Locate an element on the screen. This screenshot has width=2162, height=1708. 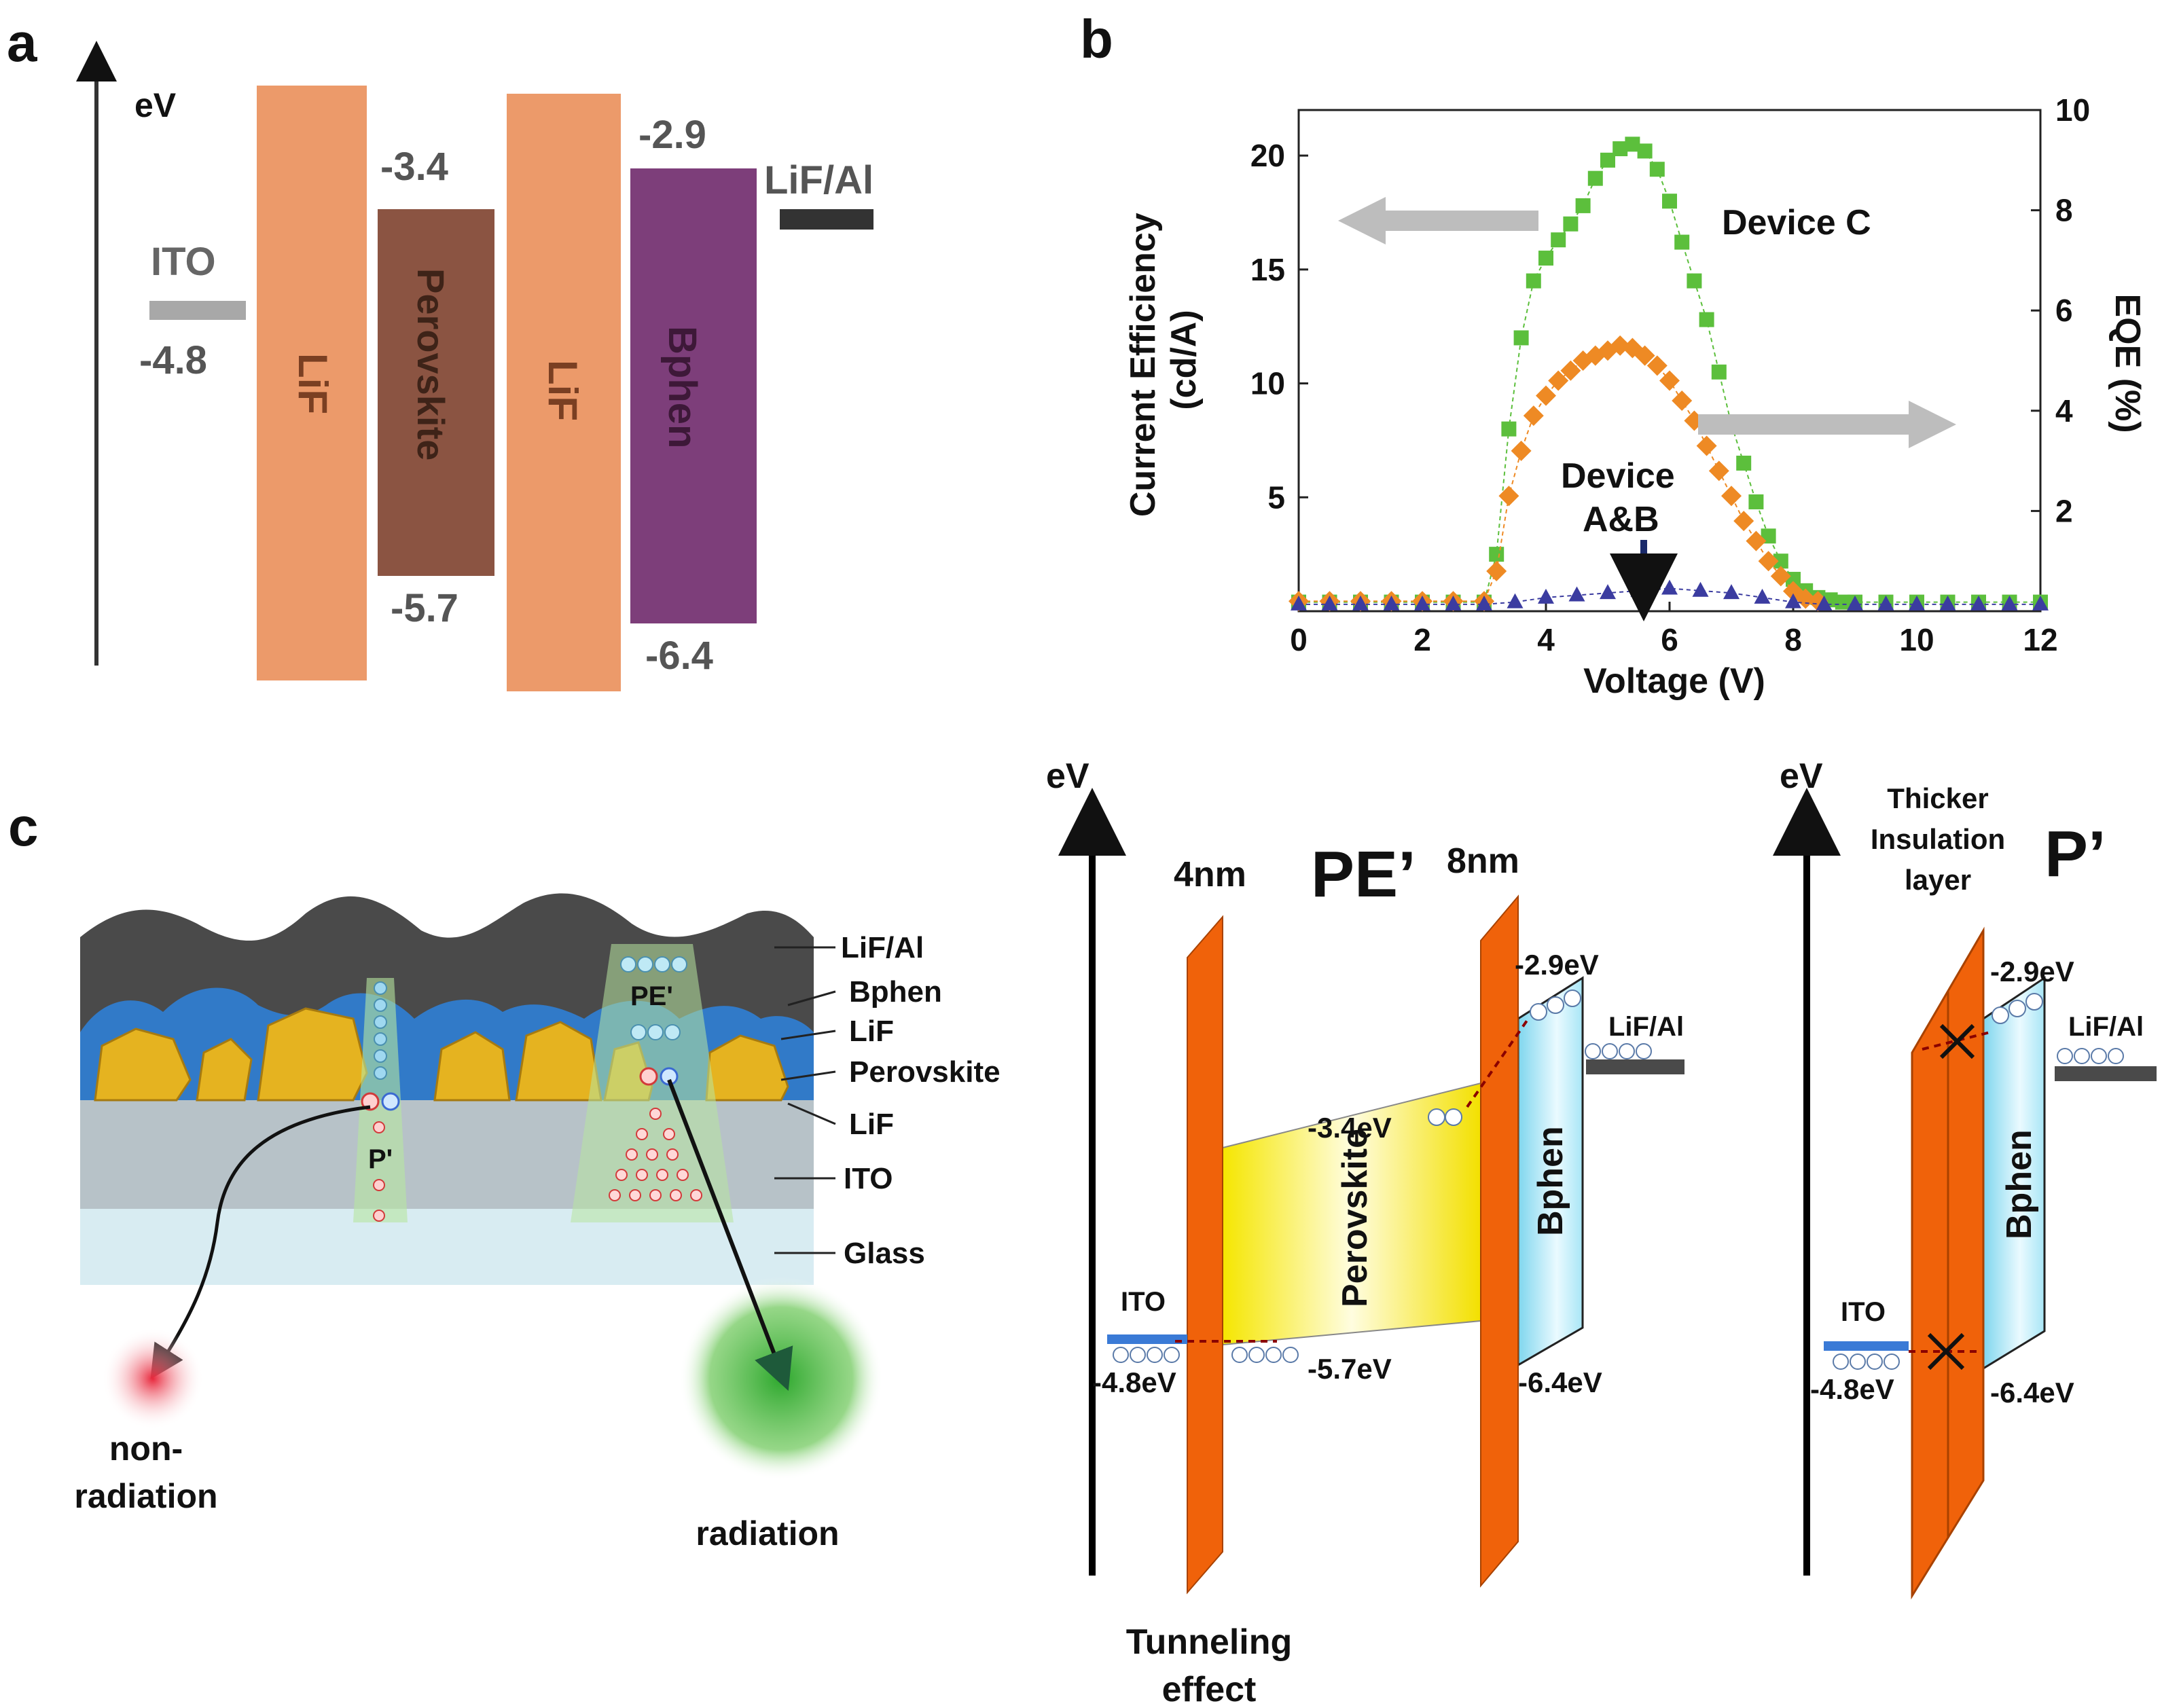
lif-label-1: LiF is located at coordinates (313, 383).